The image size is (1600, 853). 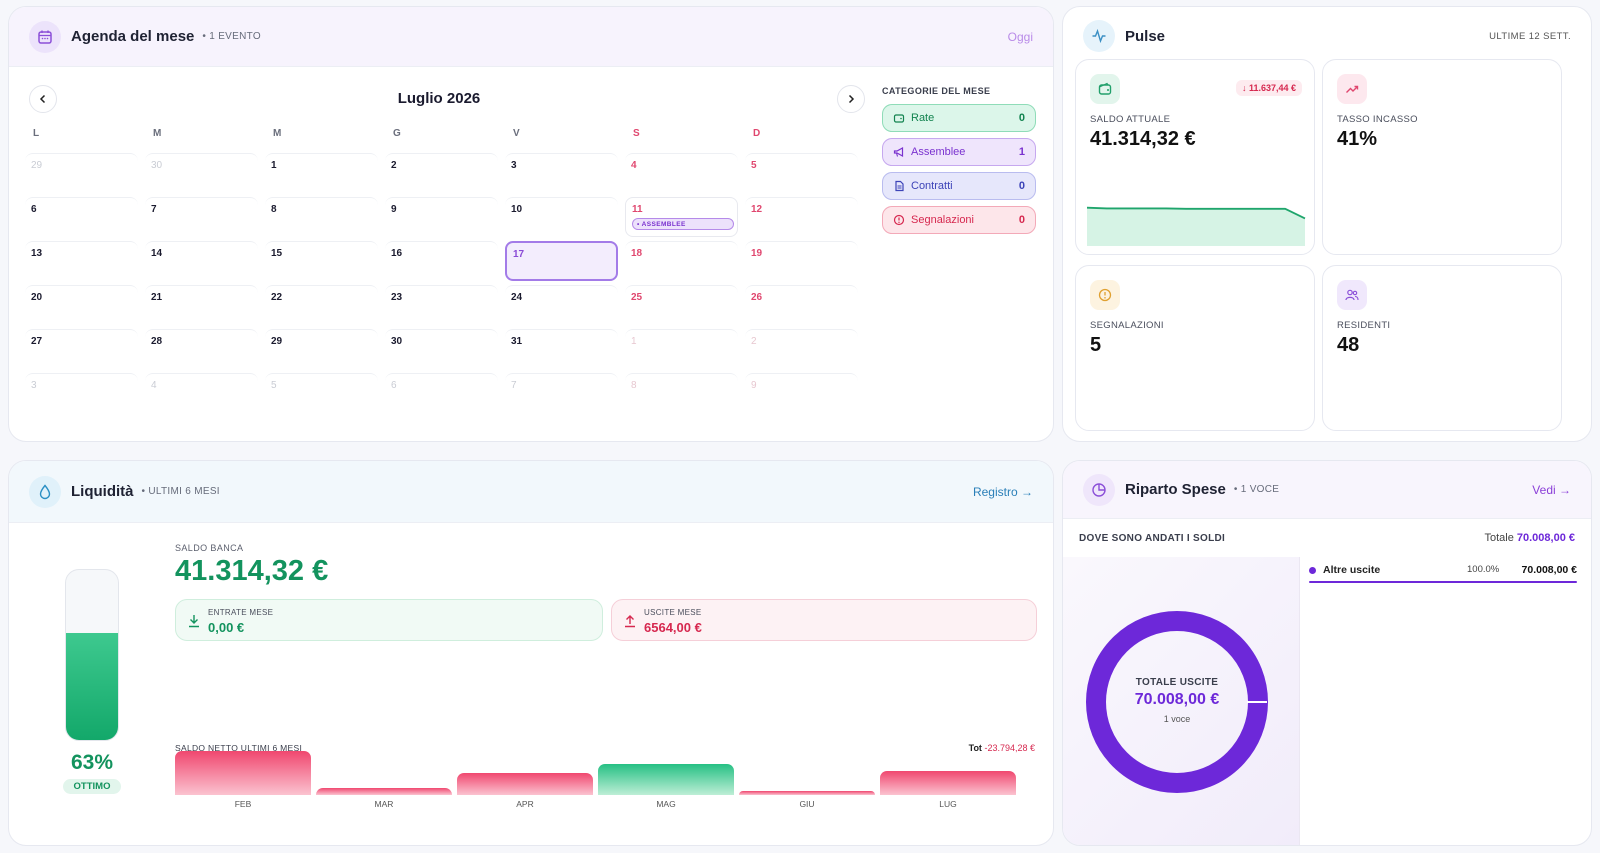 I want to click on donut-value: 70.008,00 €, so click(x=1177, y=699).